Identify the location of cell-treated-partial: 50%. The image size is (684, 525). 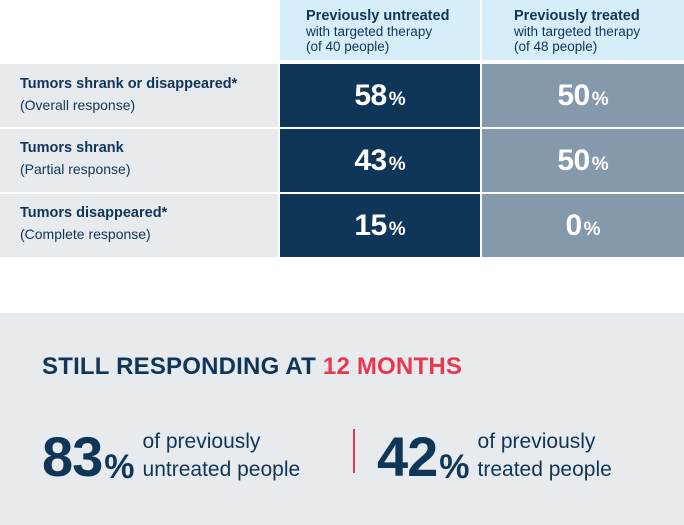
(583, 160).